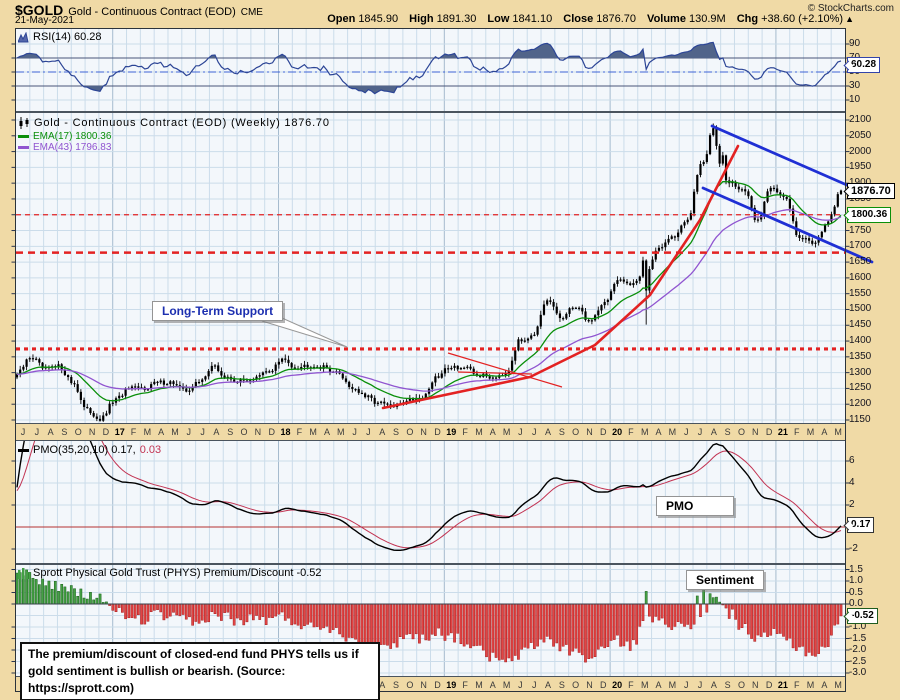 The height and width of the screenshot is (700, 900). Describe the element at coordinates (695, 506) in the screenshot. I see `pmo-callout: PMO` at that location.